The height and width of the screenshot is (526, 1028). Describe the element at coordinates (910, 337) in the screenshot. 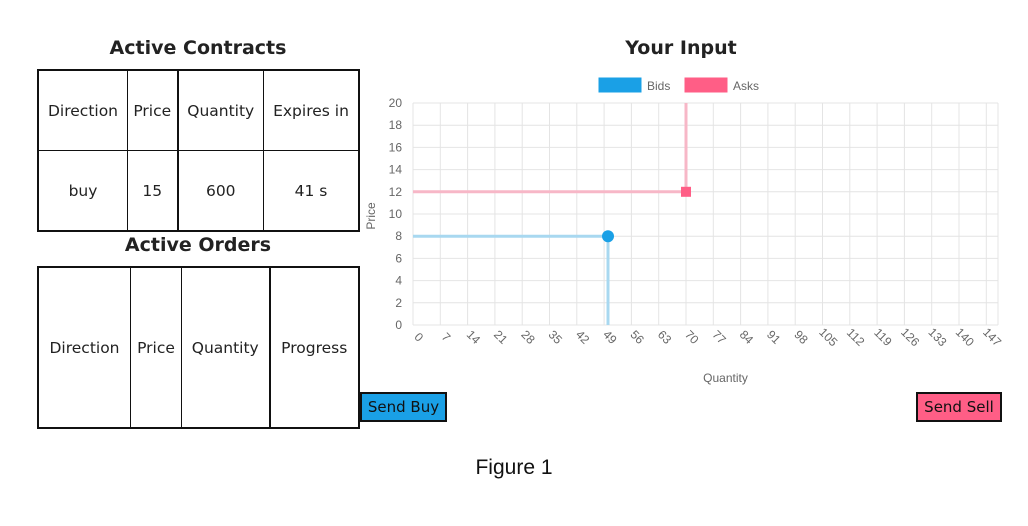

I see `x-tick-label: 126` at that location.